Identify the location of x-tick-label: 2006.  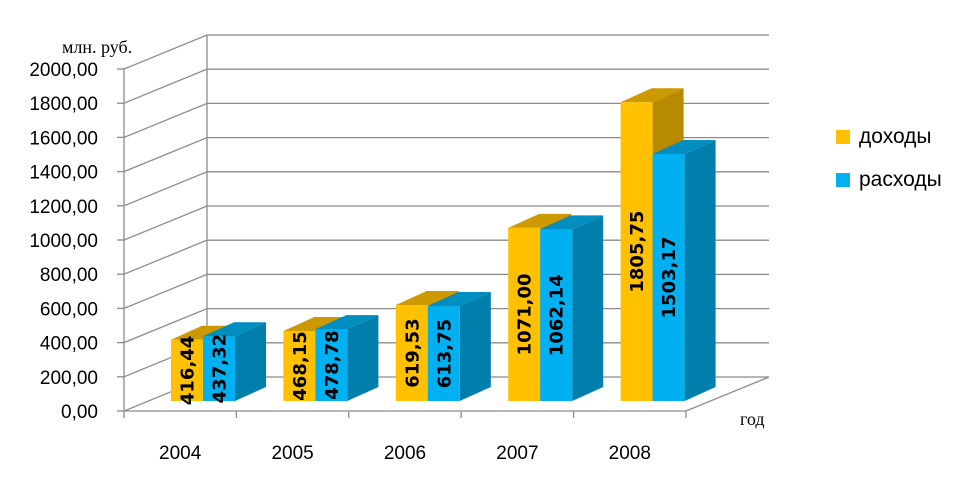
(405, 453).